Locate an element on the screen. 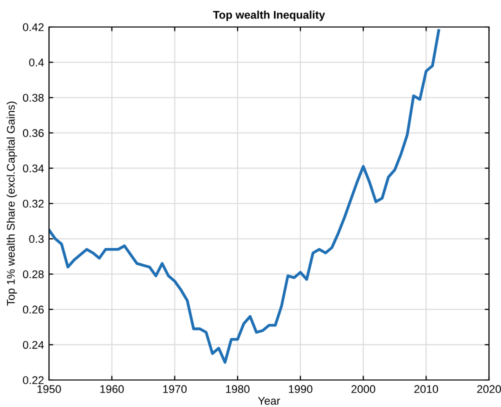 Image resolution: width=501 pixels, height=407 pixels. y-tick-label: 0.34 is located at coordinates (33, 168).